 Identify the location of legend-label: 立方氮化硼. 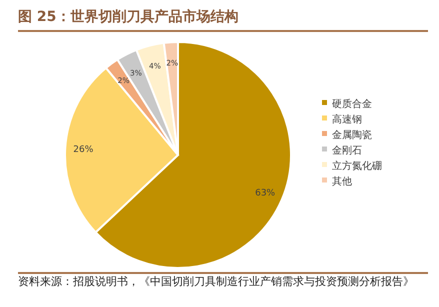
(357, 166).